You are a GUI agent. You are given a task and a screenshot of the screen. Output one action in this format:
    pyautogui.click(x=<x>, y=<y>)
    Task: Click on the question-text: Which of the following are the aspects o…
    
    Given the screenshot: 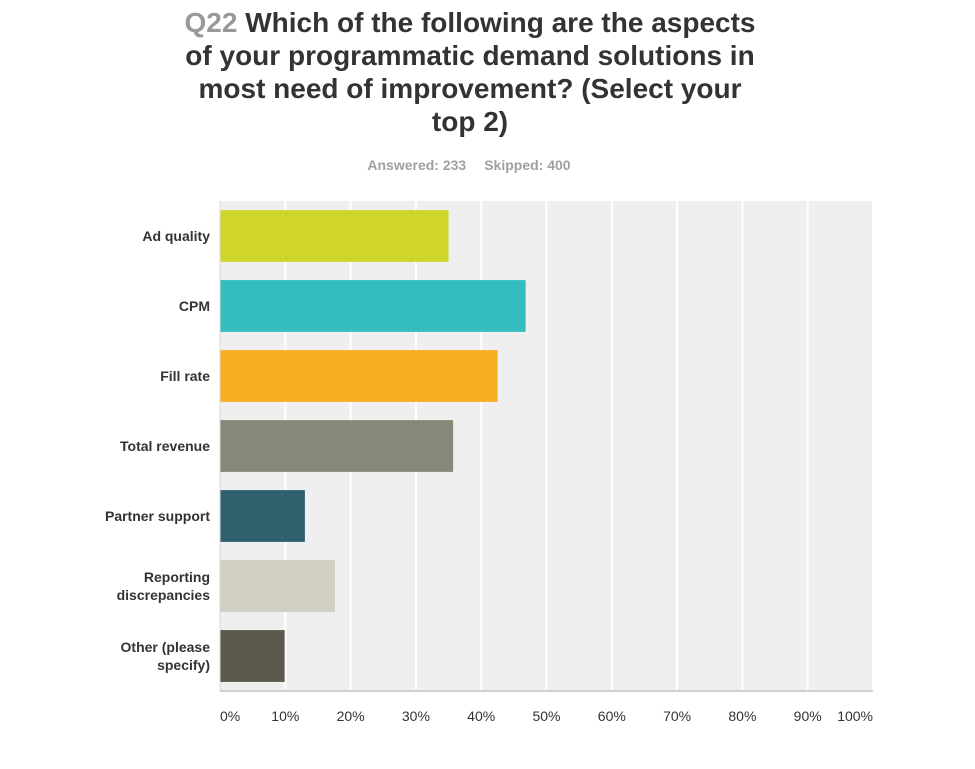 What is the action you would take?
    pyautogui.click(x=470, y=72)
    